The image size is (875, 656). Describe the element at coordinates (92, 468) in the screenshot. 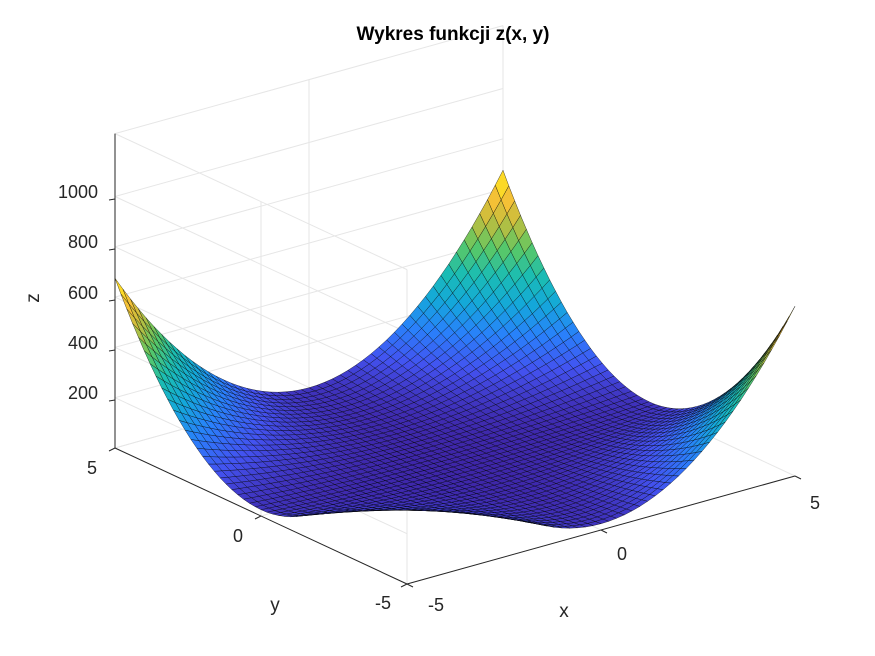

I see `y-tick-label-5: 5` at that location.